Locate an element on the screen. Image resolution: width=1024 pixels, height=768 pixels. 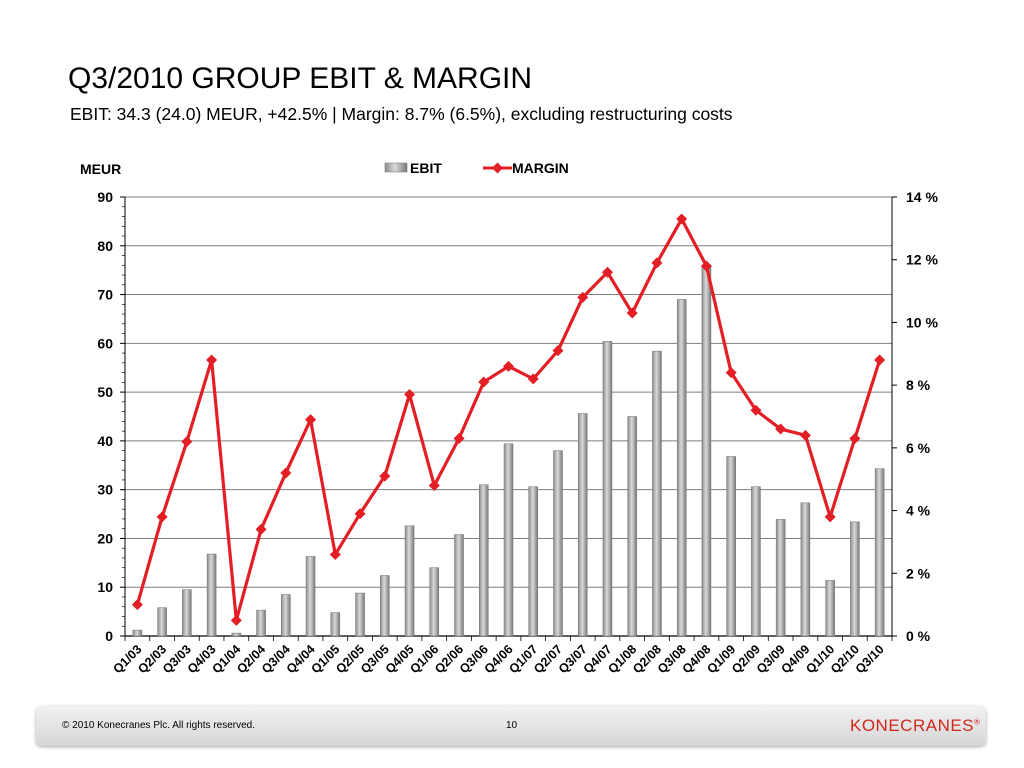
slide-title: Q3/2010 GROUP EBIT & MARGIN is located at coordinates (300, 78).